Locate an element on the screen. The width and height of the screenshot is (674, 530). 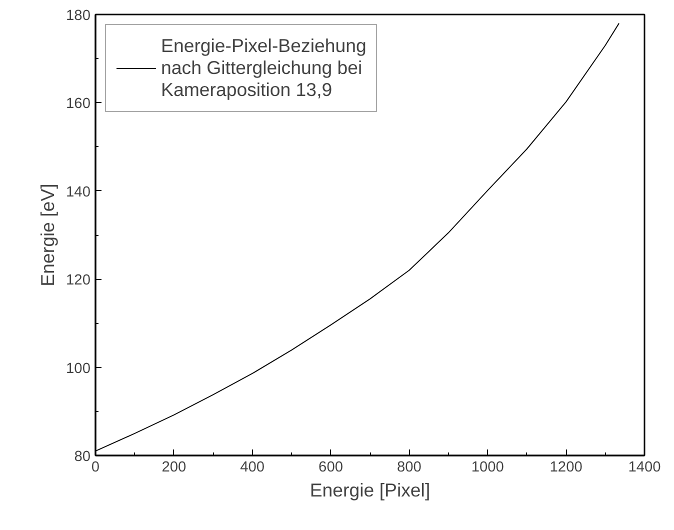
x-tick-label: 0 is located at coordinates (95, 468).